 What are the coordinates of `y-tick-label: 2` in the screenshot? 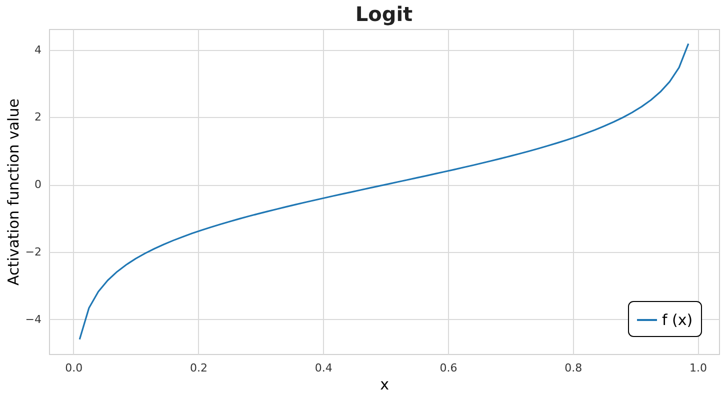 It's located at (38, 117).